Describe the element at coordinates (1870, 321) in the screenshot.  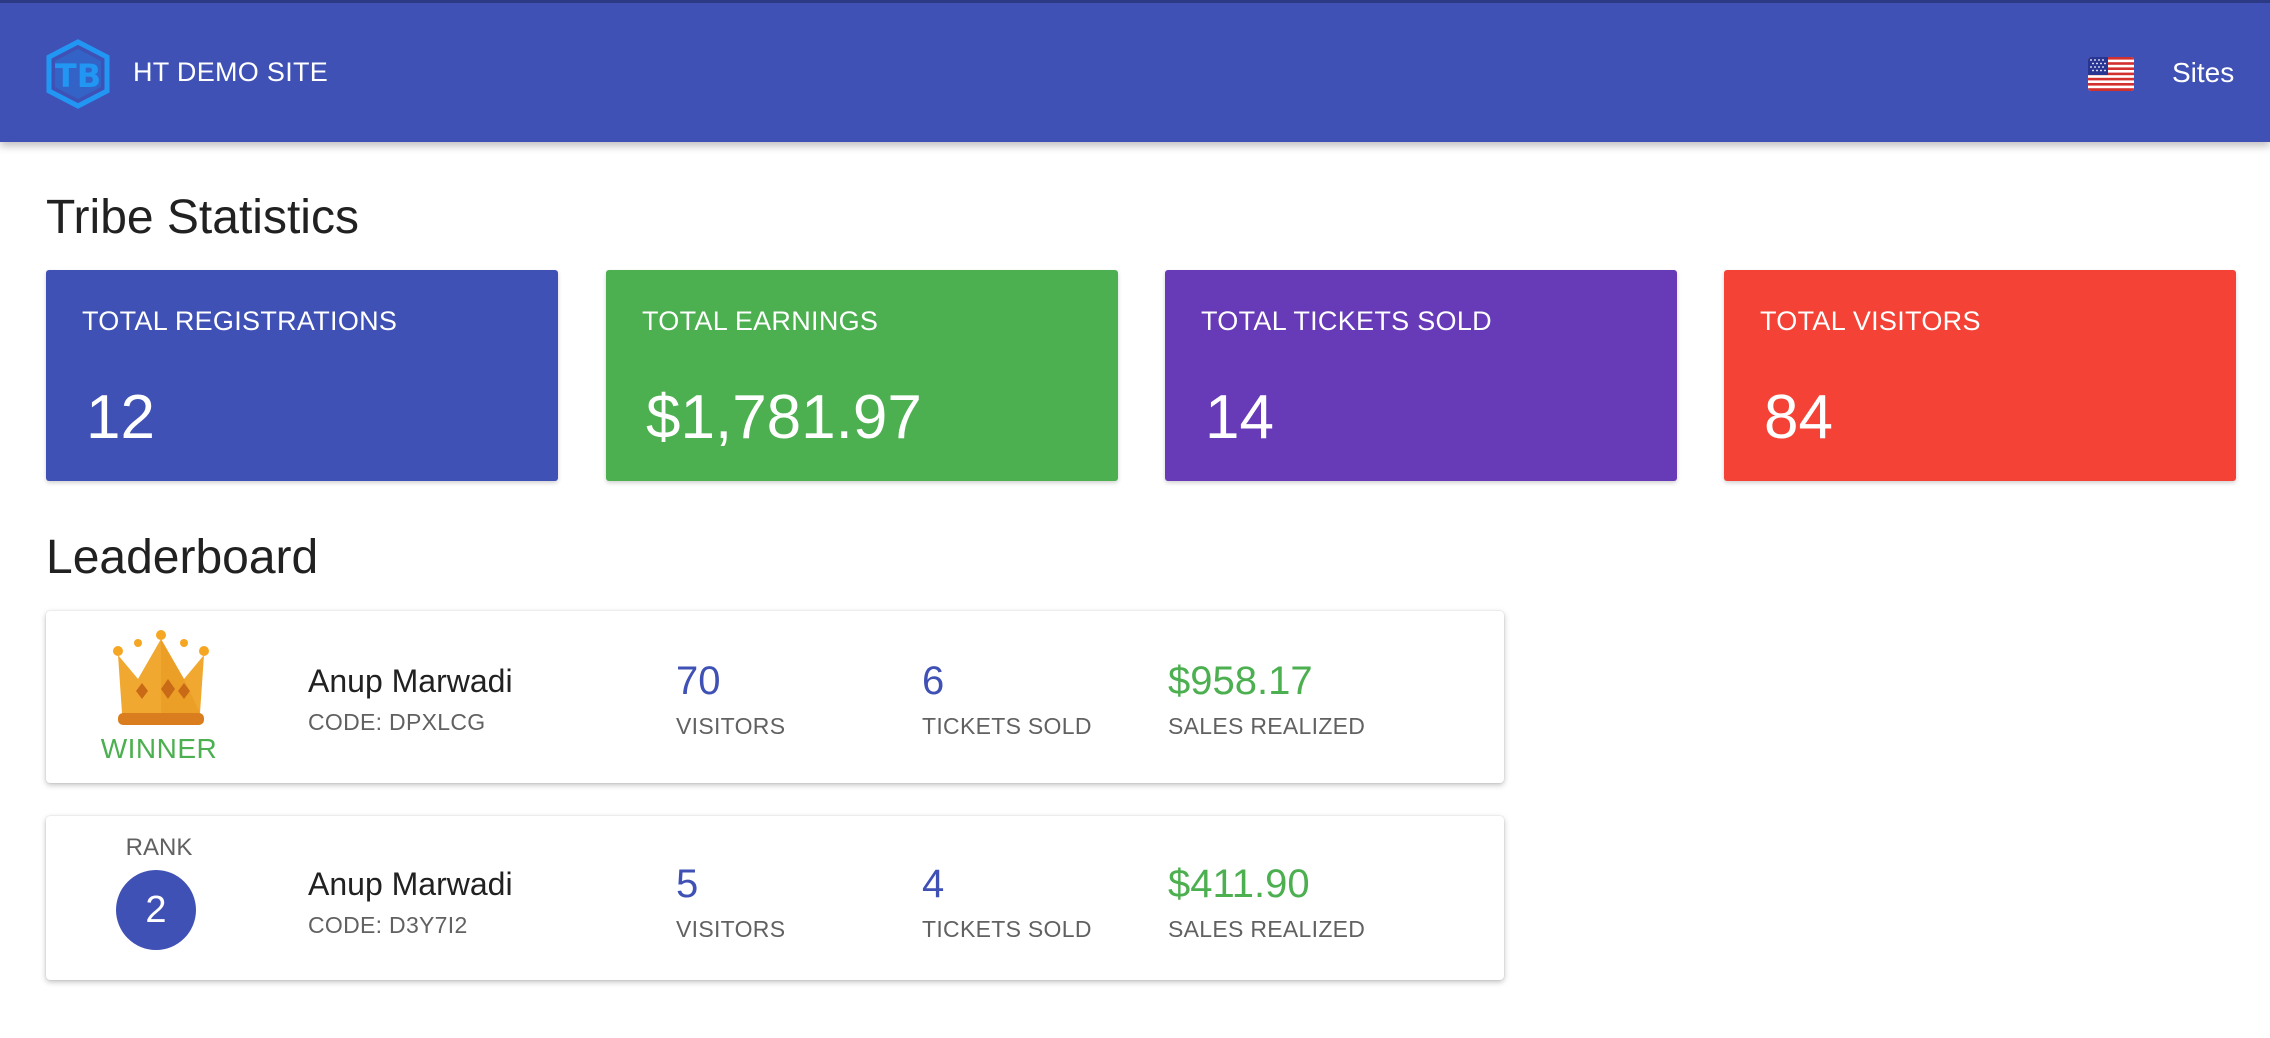
I see `stat-label: TOTAL VISITORS` at that location.